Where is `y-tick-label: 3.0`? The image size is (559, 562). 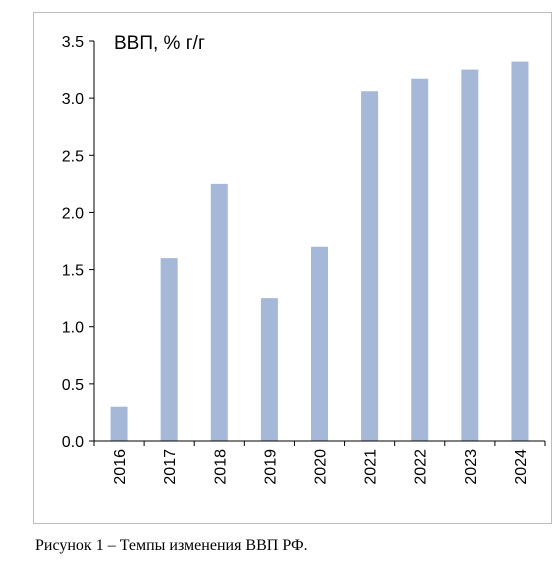
y-tick-label: 3.0 is located at coordinates (73, 99).